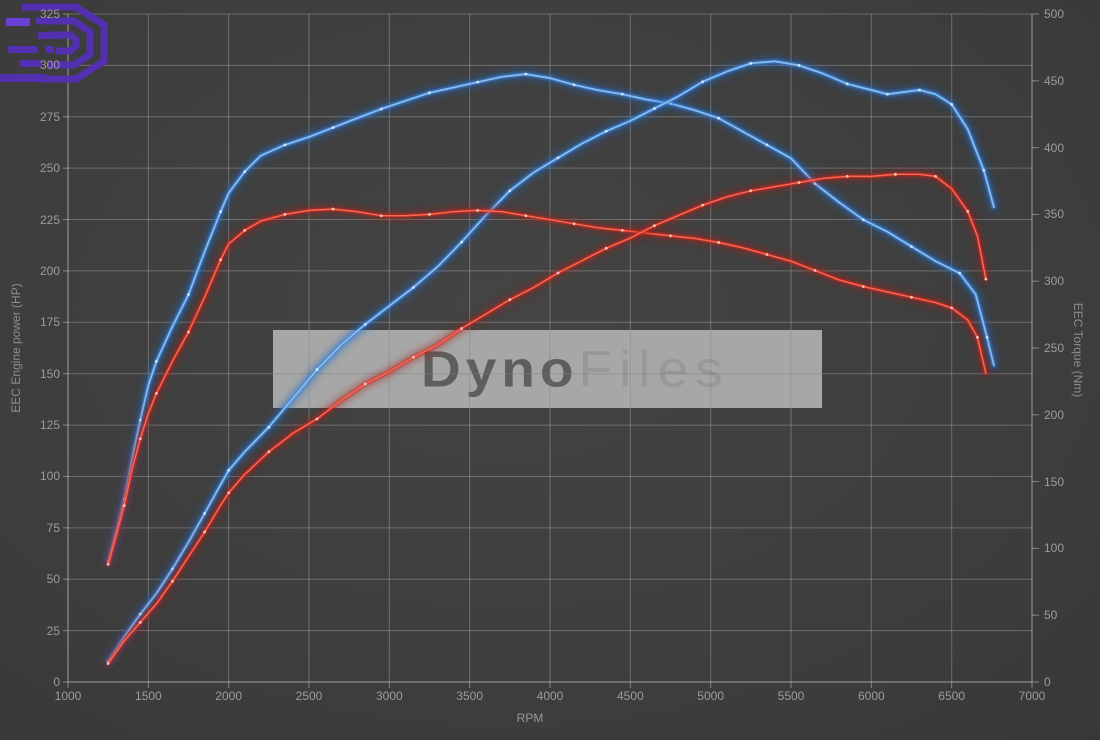  What do you see at coordinates (654, 369) in the screenshot?
I see `watermark-text-light: Files` at bounding box center [654, 369].